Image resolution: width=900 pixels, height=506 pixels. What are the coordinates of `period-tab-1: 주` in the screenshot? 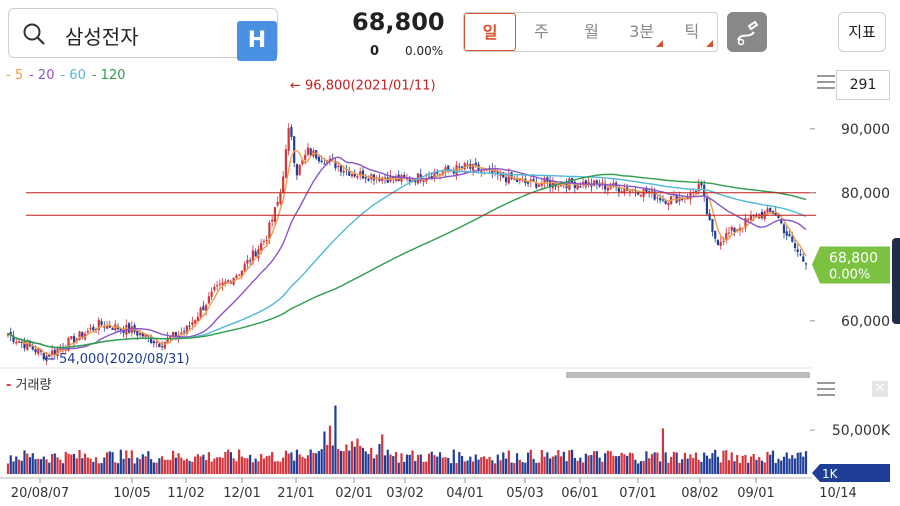 It's located at (541, 32).